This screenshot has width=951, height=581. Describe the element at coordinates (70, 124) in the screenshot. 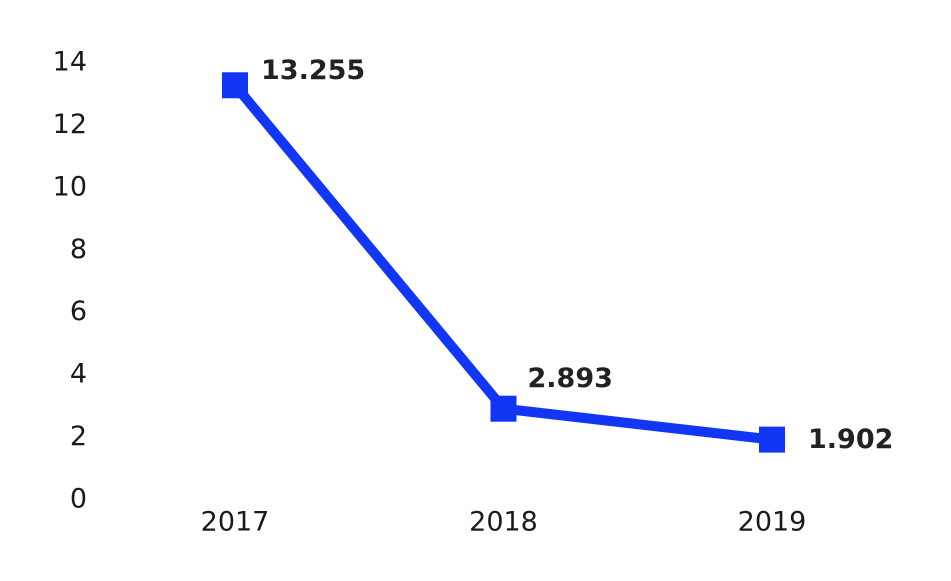

I see `y-tick-label: 12` at that location.